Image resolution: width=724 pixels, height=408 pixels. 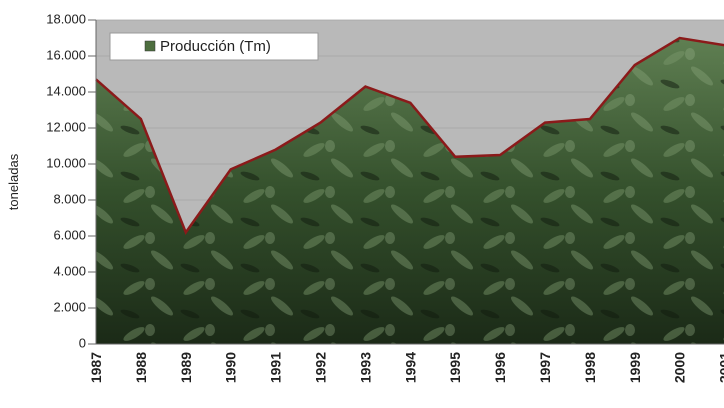 I want to click on legend: Producción (Tm), so click(x=214, y=46).